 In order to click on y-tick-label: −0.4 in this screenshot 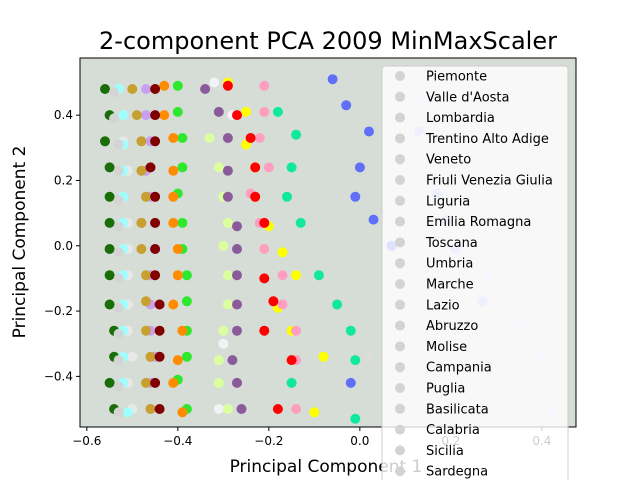, I will do `click(58, 376)`.